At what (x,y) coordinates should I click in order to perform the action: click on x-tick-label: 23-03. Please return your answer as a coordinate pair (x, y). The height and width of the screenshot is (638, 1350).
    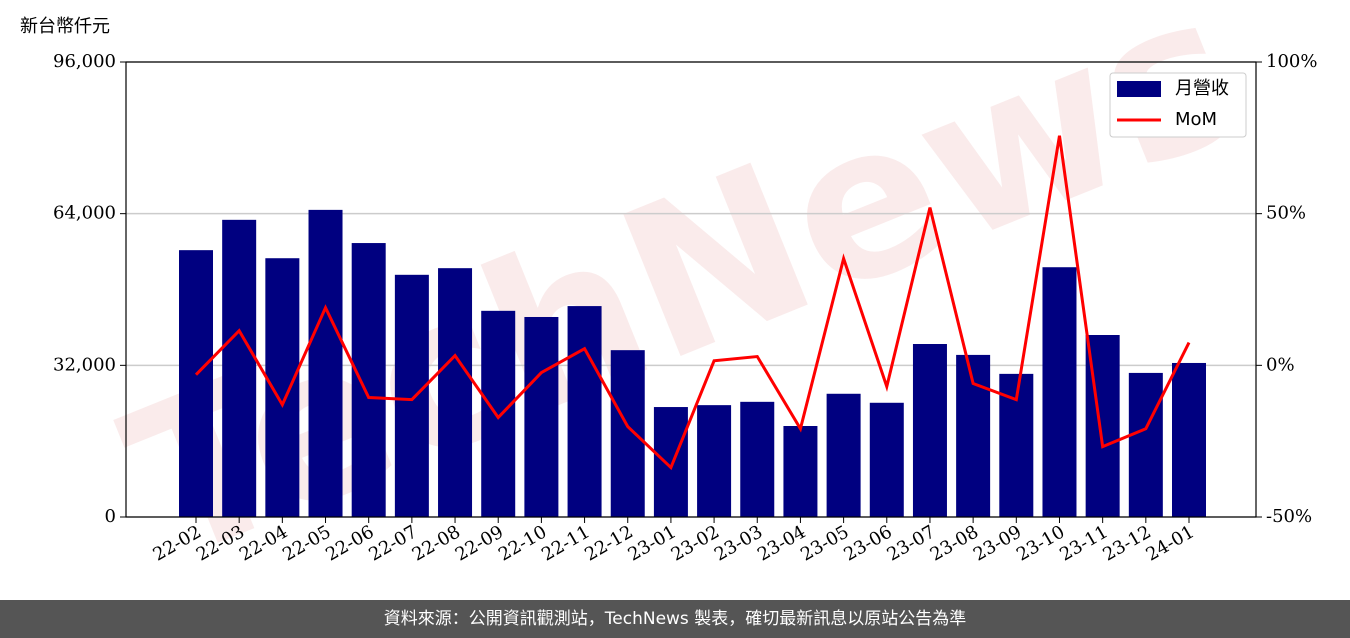
    Looking at the image, I should click on (738, 543).